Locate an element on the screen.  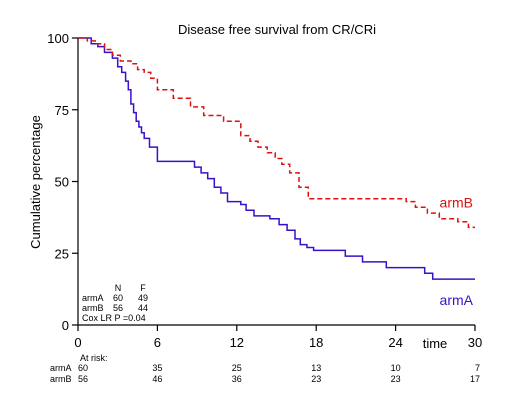
x-tick-label: 18 is located at coordinates (316, 342).